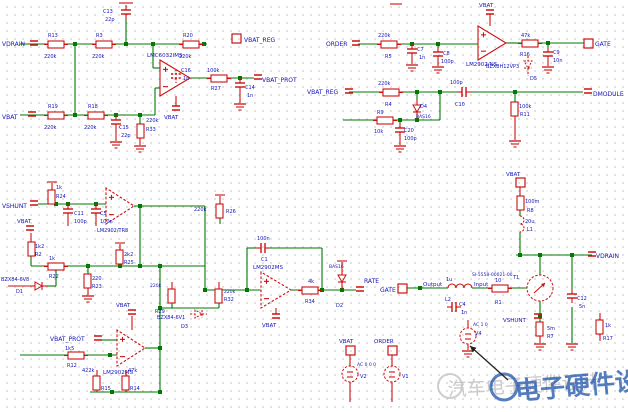 The image size is (628, 412). Describe the element at coordinates (533, 79) in the screenshot. I see `label-text: D5` at that location.